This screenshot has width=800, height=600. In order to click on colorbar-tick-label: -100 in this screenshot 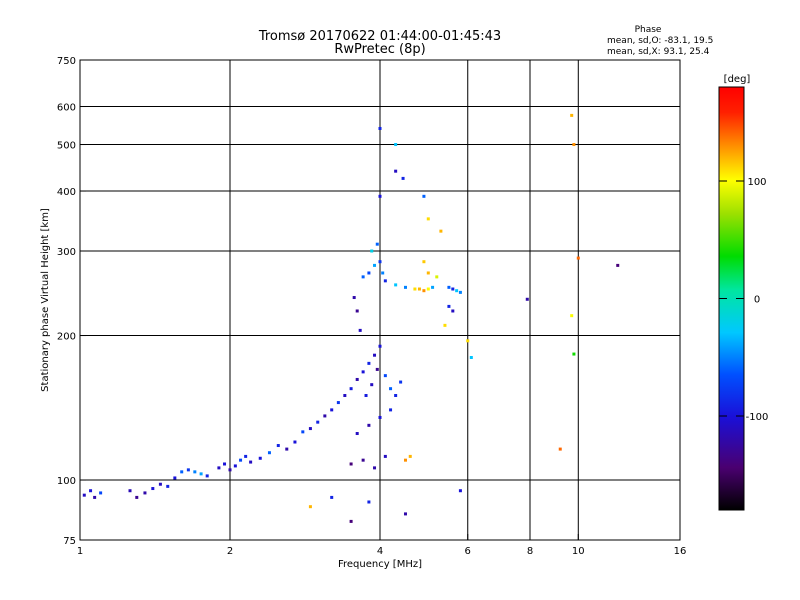, I will do `click(757, 417)`.